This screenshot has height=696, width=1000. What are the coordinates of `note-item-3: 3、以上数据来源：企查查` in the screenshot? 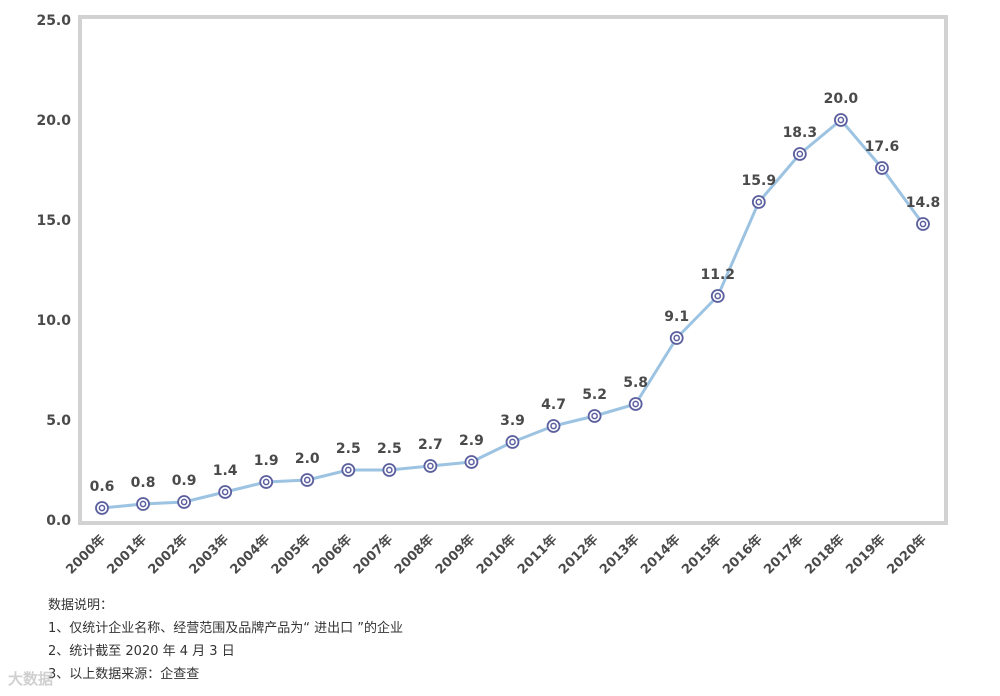 It's located at (124, 674).